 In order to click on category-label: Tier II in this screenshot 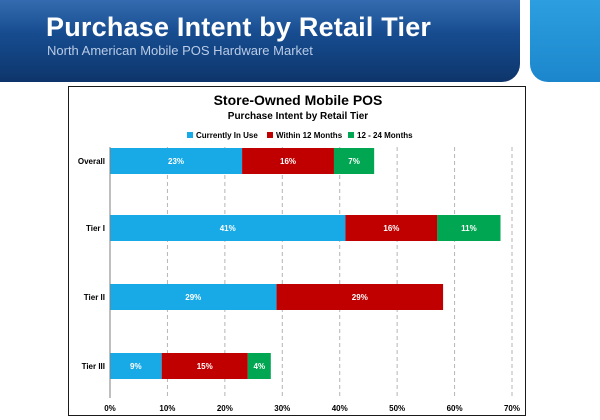, I will do `click(94, 297)`.